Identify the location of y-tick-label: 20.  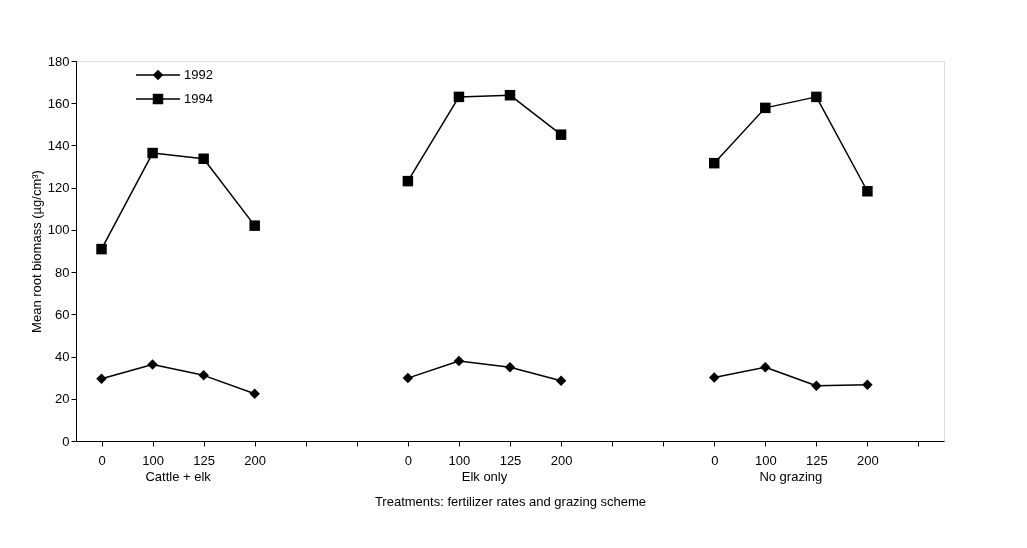
(62, 399).